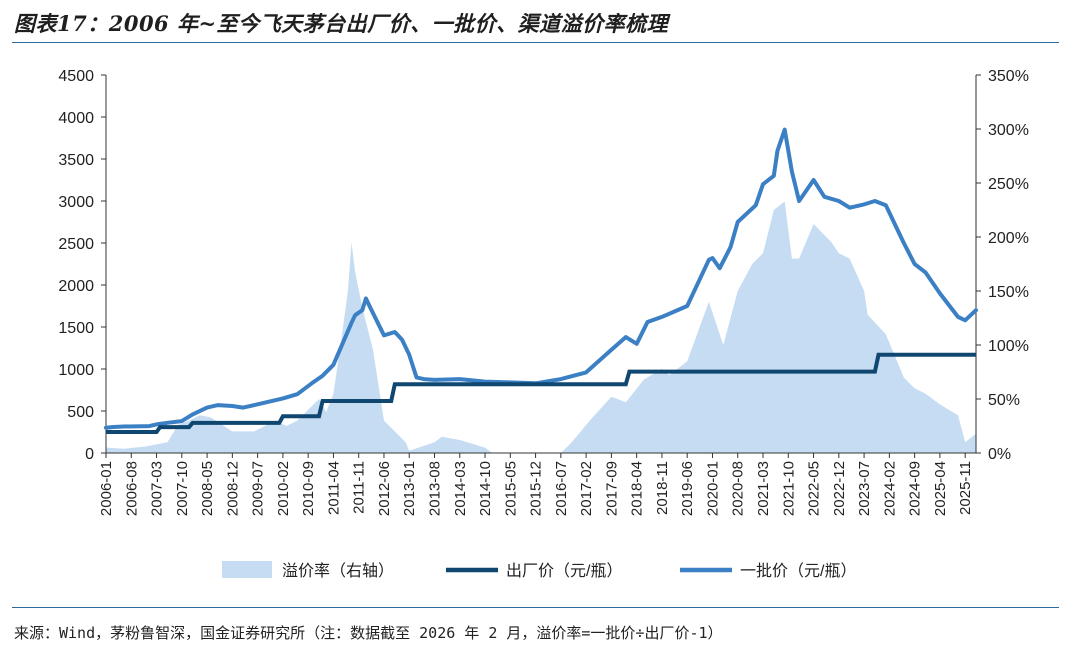 This screenshot has width=1080, height=660. What do you see at coordinates (1008, 130) in the screenshot?
I see `right-axis-tick-label: 300%` at bounding box center [1008, 130].